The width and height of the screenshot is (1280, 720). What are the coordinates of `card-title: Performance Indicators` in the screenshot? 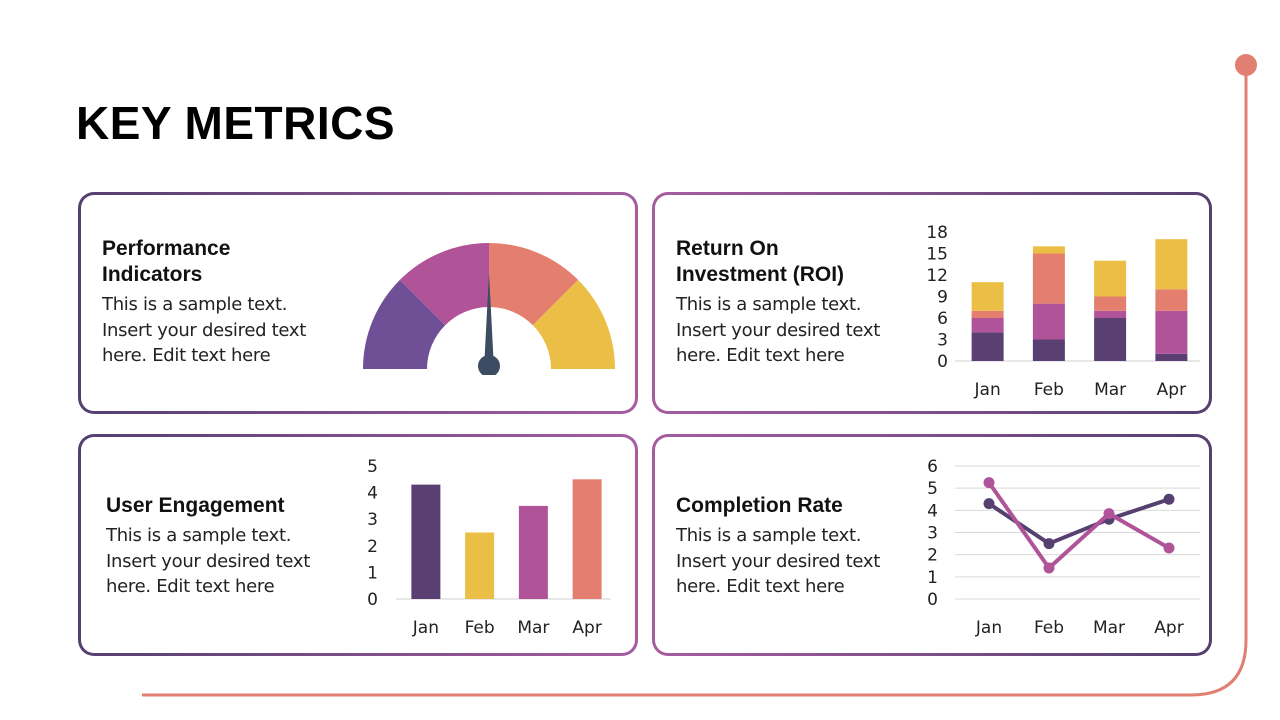 It's located at (204, 262).